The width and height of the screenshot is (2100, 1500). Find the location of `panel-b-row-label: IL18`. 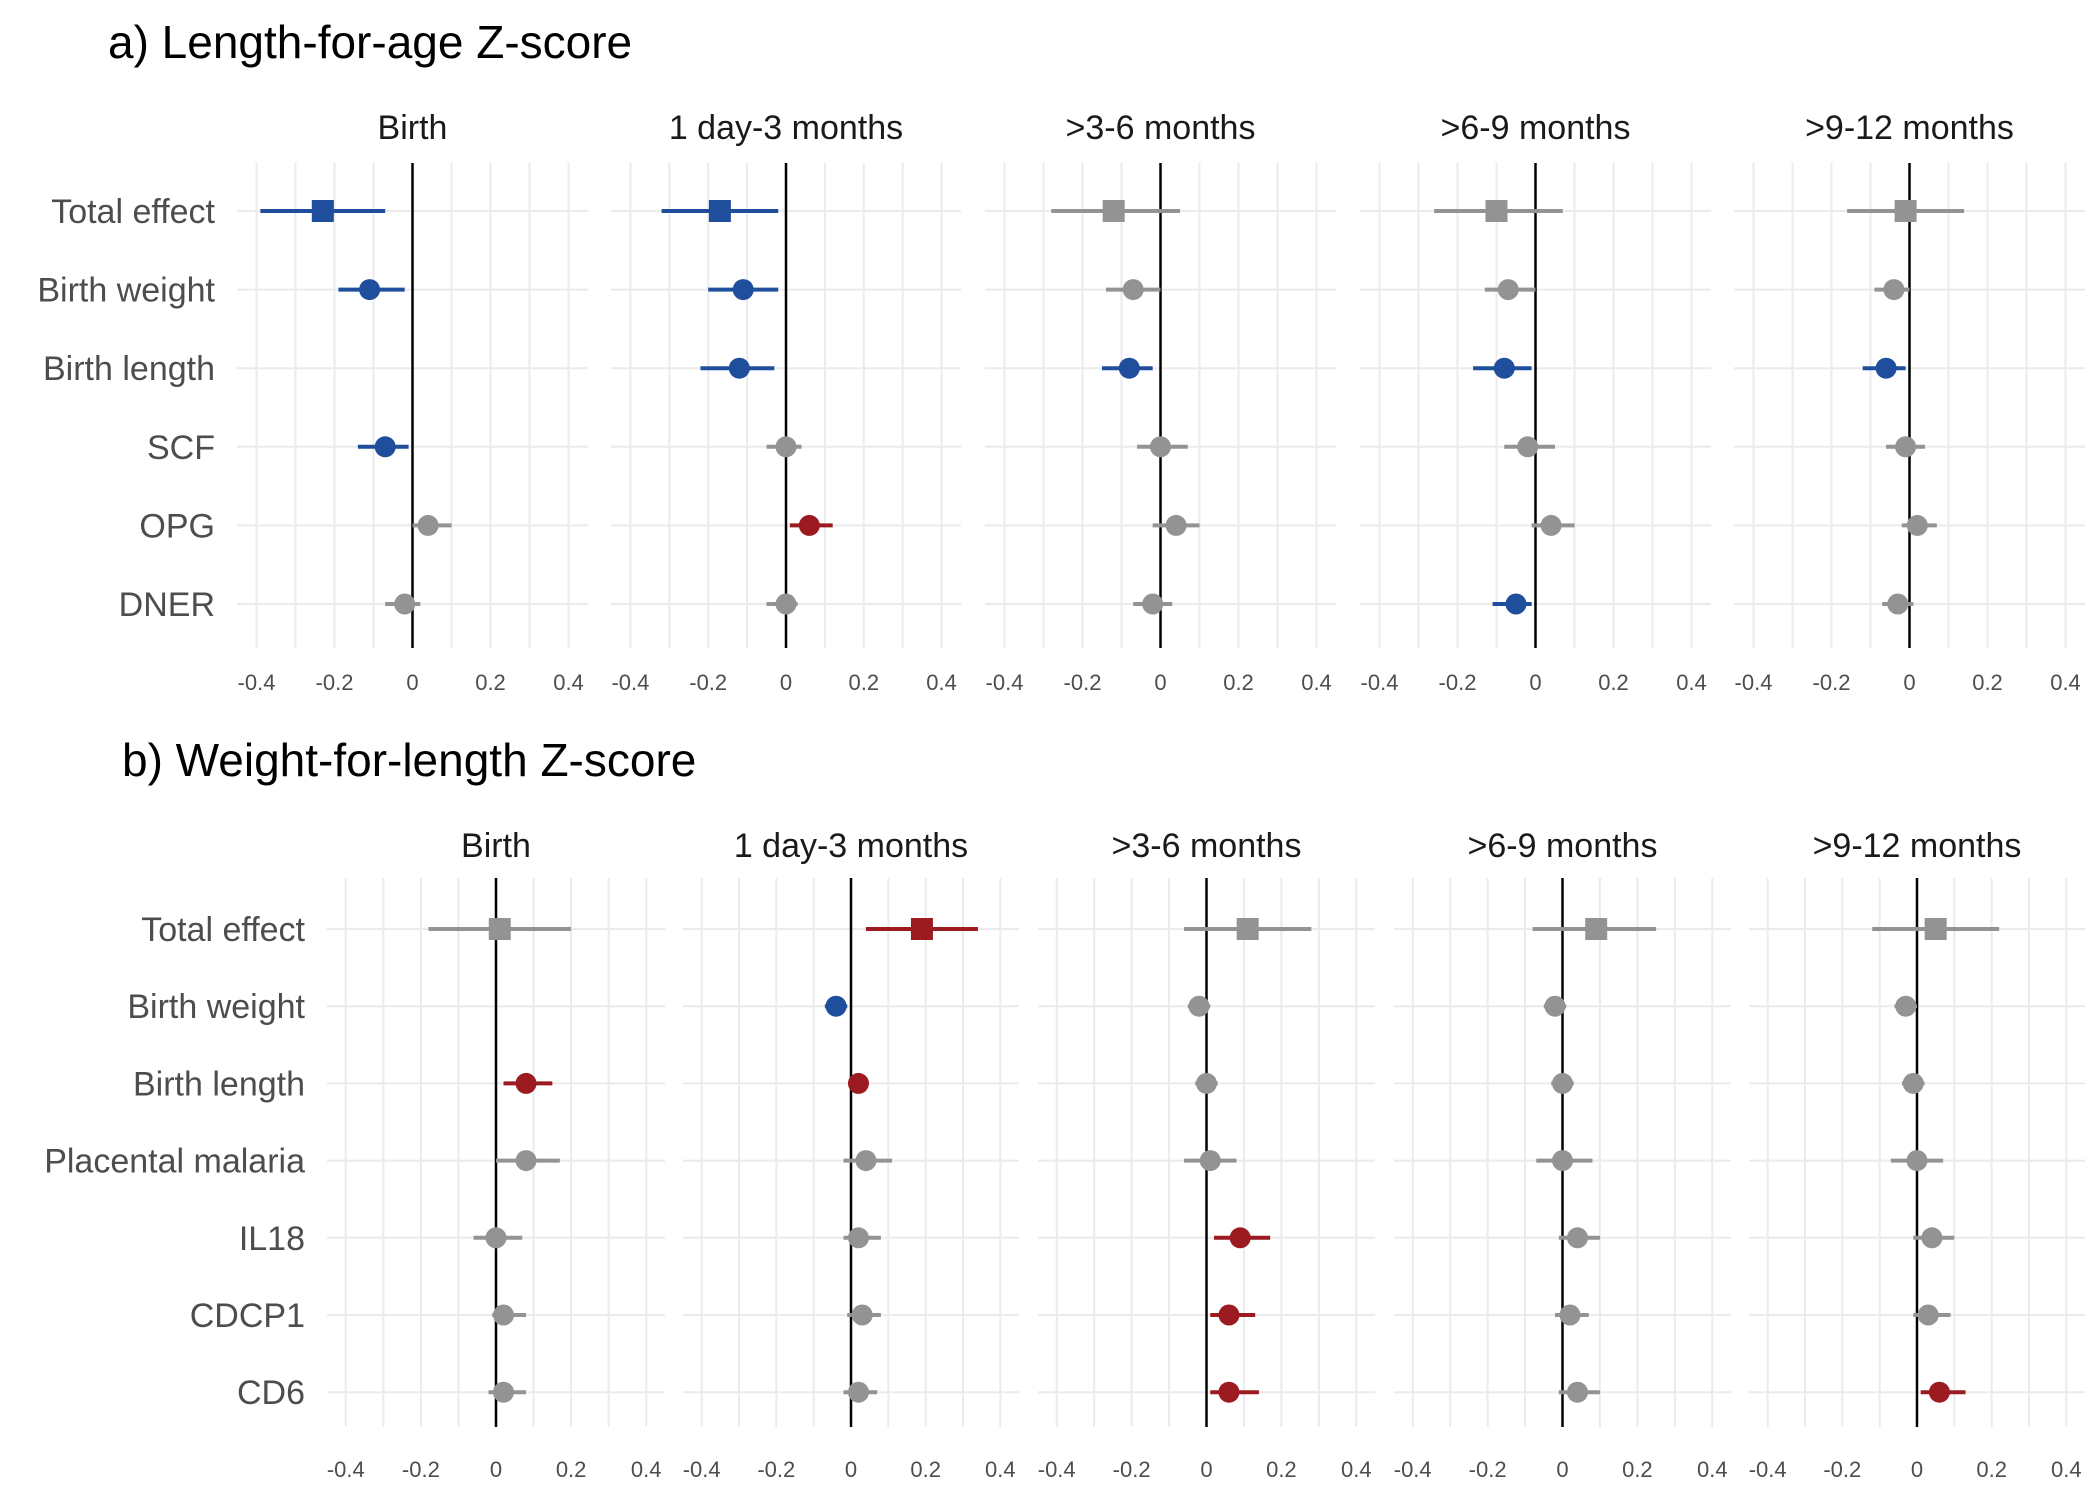

panel-b-row-label: IL18 is located at coordinates (272, 1239).